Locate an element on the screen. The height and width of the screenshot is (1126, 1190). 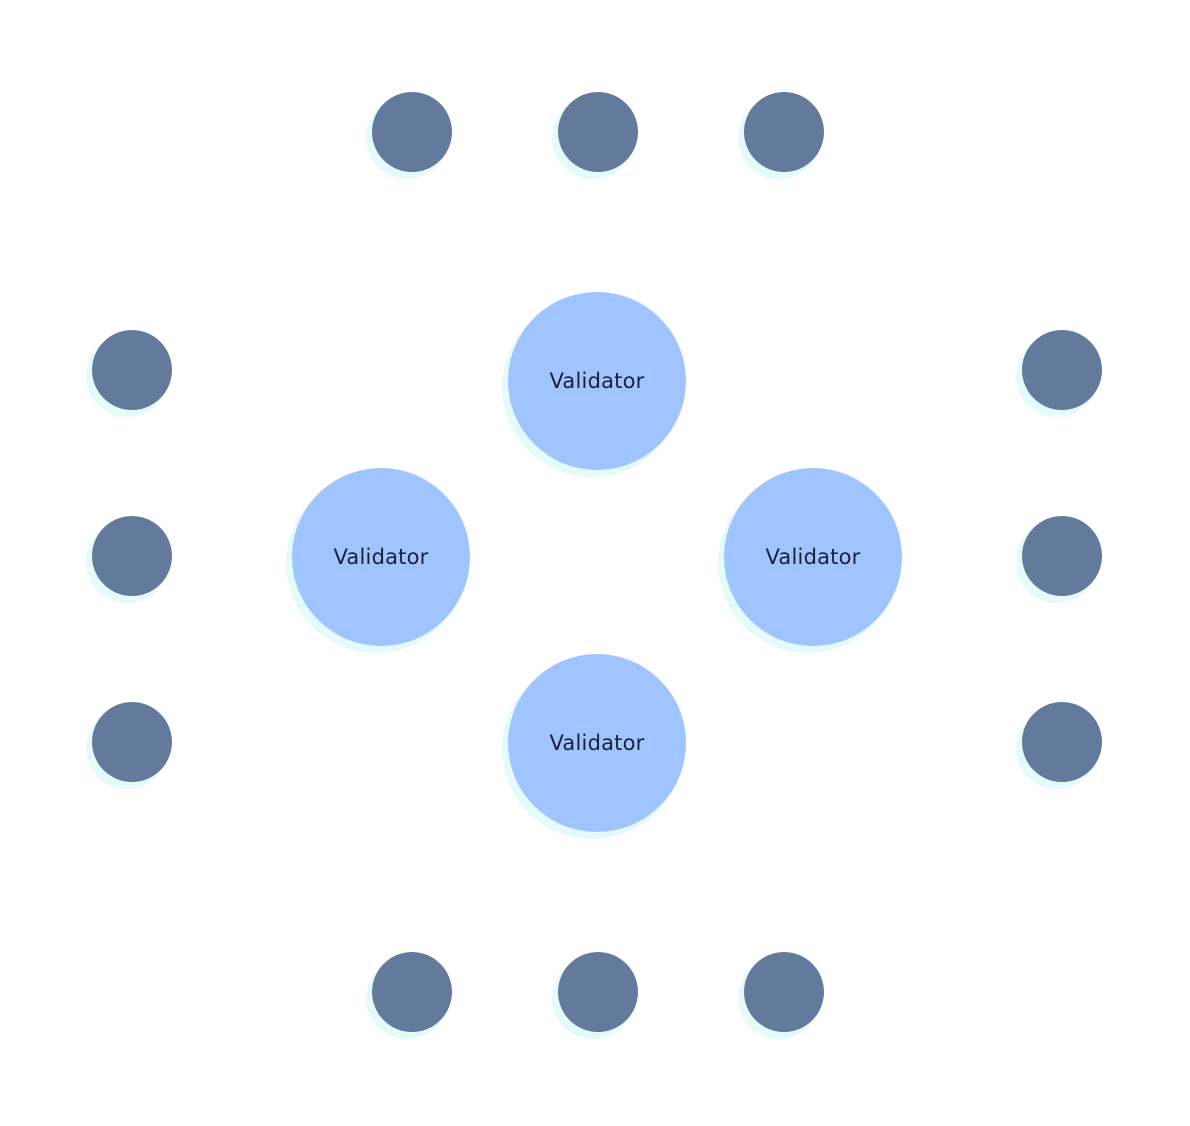
validator-node-bottom: Validator is located at coordinates (597, 743).